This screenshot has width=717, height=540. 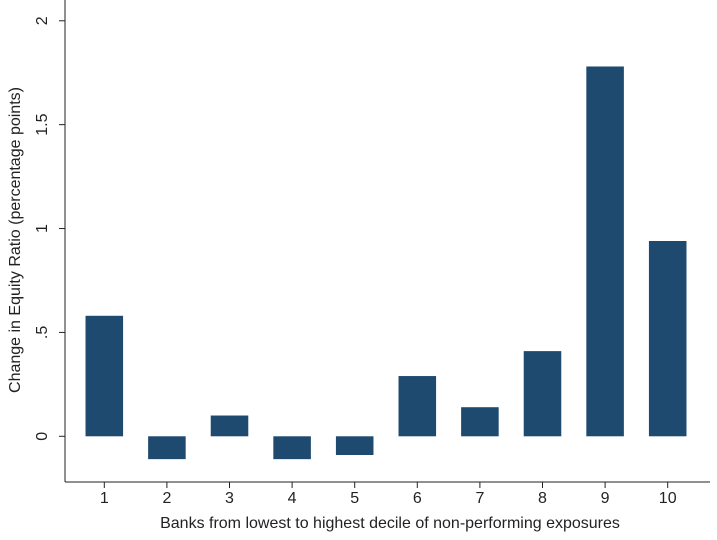 What do you see at coordinates (42, 124) in the screenshot?
I see `y-tick-label: 1.5` at bounding box center [42, 124].